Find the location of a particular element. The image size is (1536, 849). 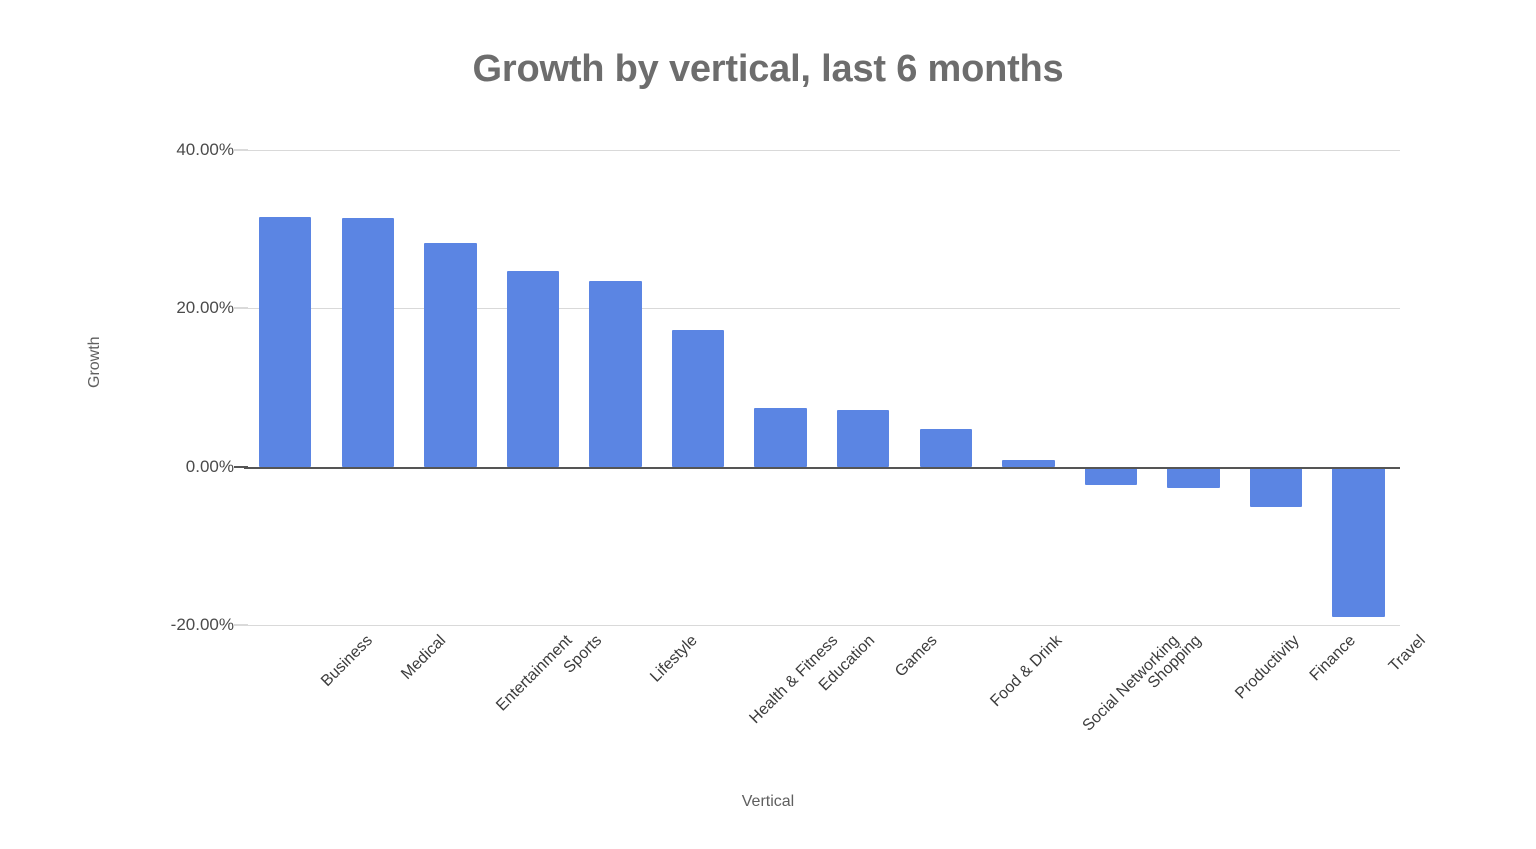

y-axis-title: Growth is located at coordinates (94, 362).